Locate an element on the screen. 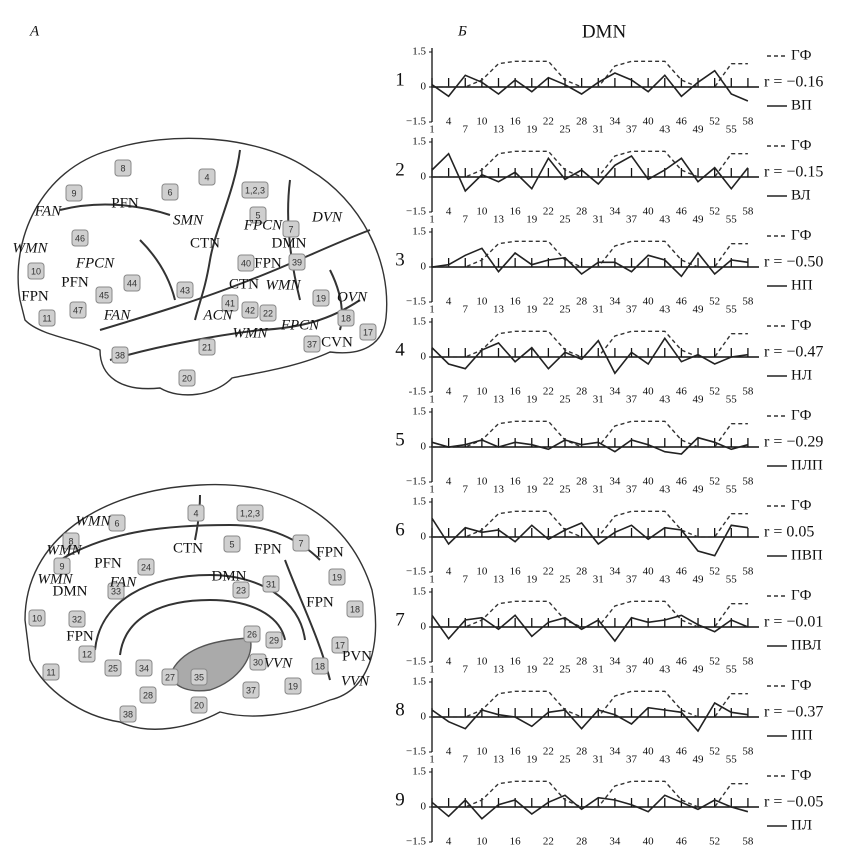  correlation-label: r = −0.29 is located at coordinates (793, 442).